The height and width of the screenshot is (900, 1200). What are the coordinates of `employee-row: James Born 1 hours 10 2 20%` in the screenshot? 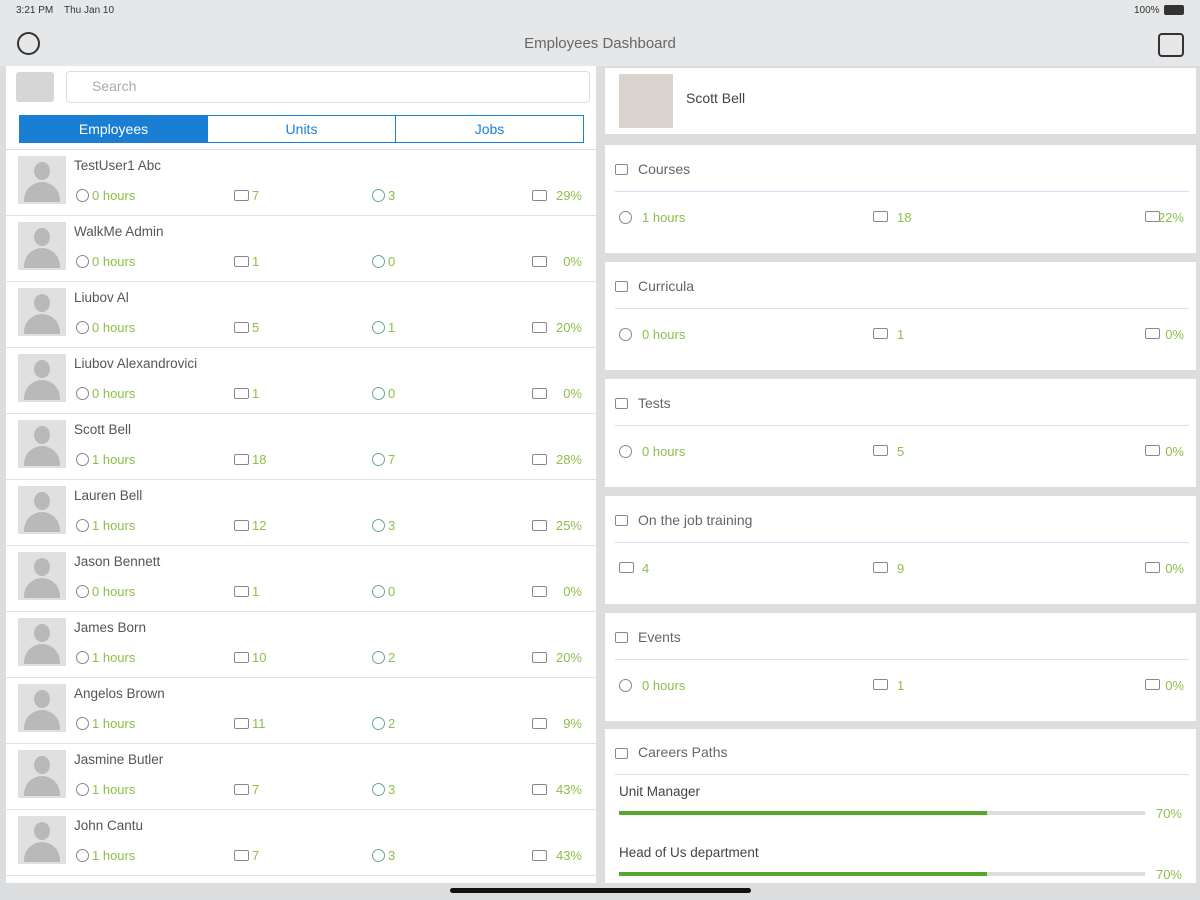 It's located at (301, 645).